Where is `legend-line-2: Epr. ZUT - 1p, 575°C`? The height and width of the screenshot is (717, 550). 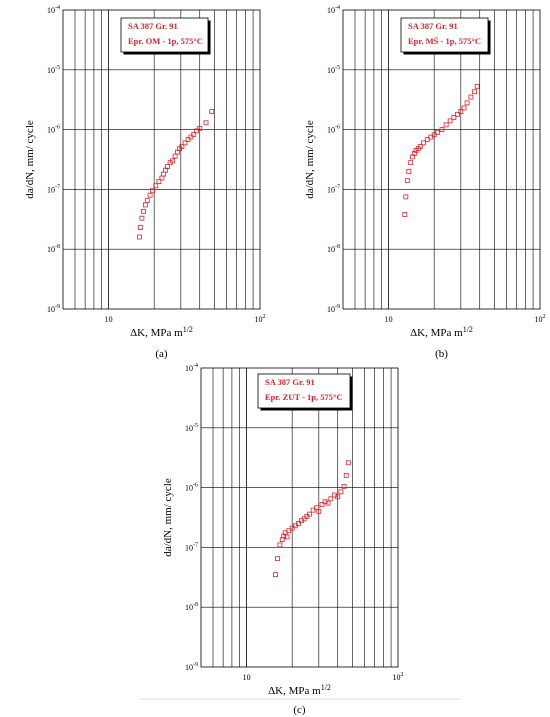 legend-line-2: Epr. ZUT - 1p, 575°C is located at coordinates (304, 397).